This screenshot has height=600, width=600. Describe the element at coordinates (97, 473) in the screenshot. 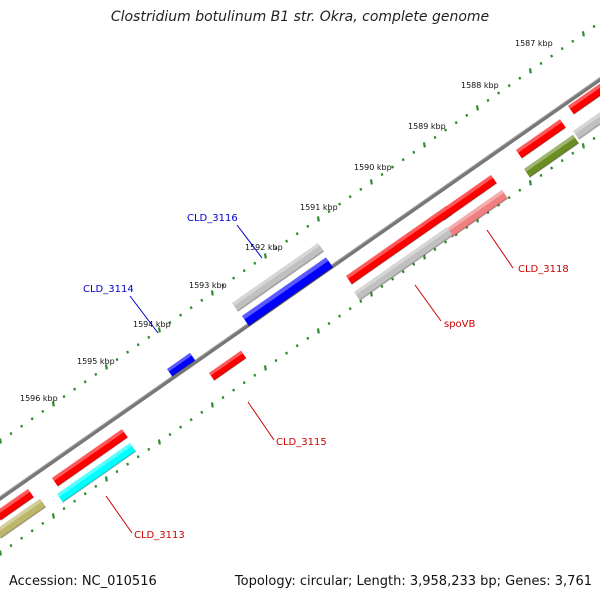

I see `gene-bar-cyan` at that location.